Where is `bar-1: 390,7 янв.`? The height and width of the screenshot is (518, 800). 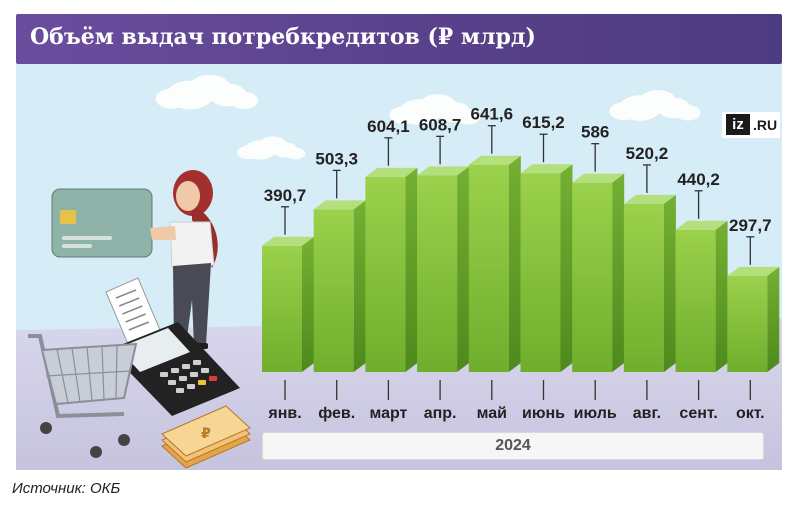
bar-1: 390,7 янв. is located at coordinates (288, 304).